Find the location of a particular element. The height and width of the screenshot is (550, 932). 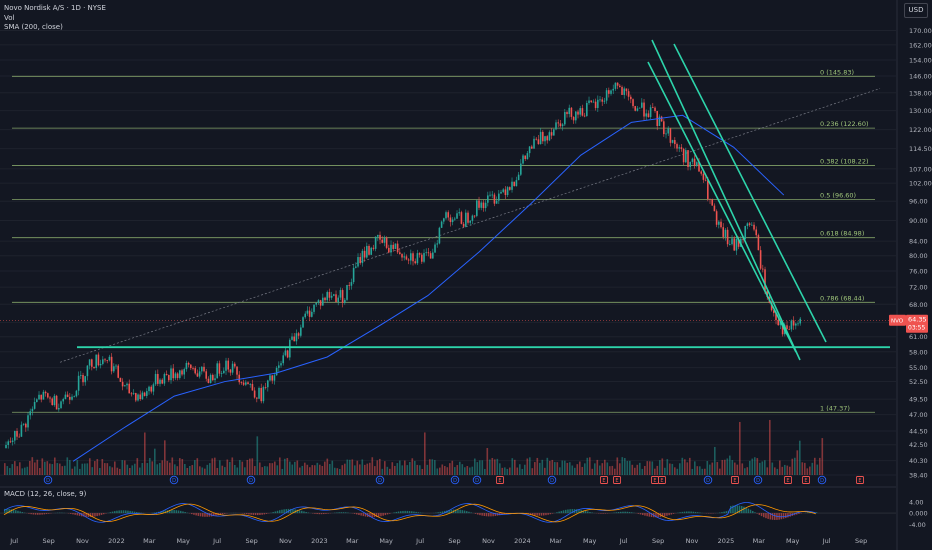

macd-legend: MACD (12, 26, close, 9) is located at coordinates (45, 494).